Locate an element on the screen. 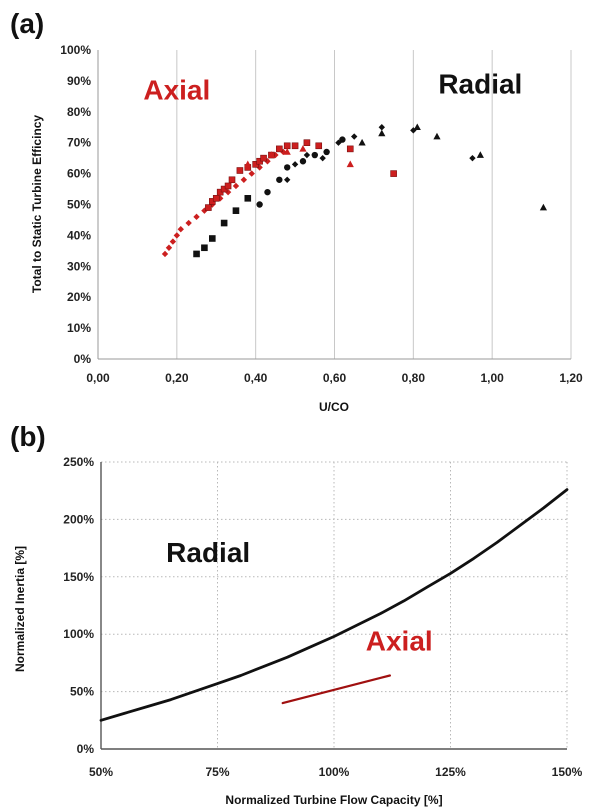 Image resolution: width=596 pixels, height=808 pixels. panel-a-x-tick-labels: 0,00 0,20 0,40 0,60 0,80 1,00 1,20 is located at coordinates (334, 378).